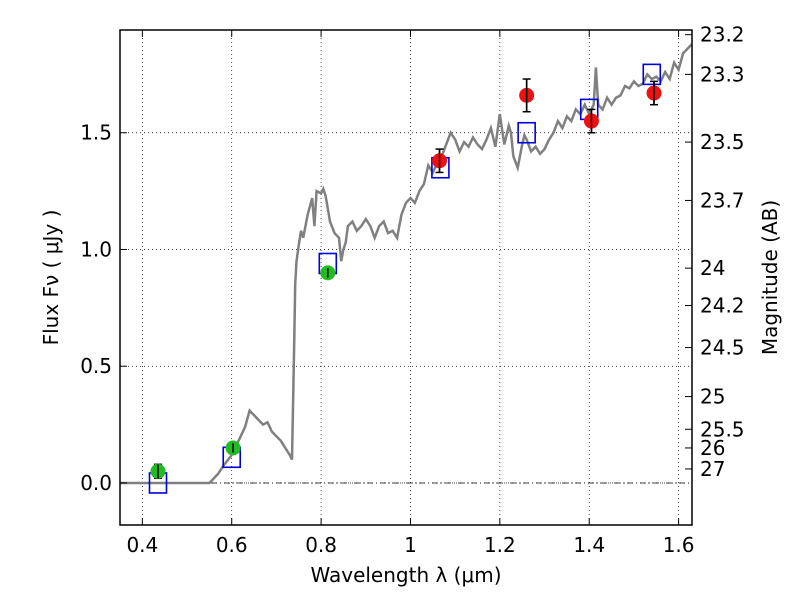 This screenshot has width=800, height=600. I want to click on x-tick-label: 0.8, so click(321, 545).